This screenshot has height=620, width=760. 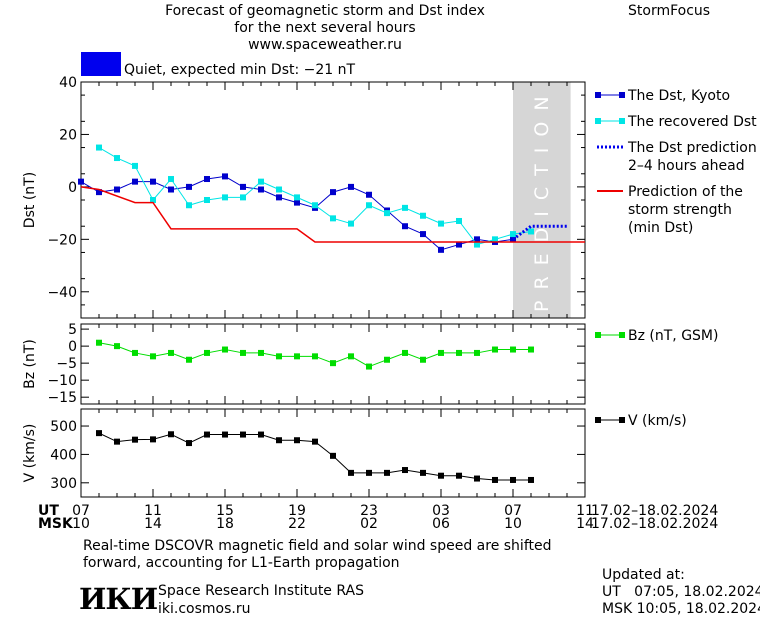 What do you see at coordinates (681, 592) in the screenshot?
I see `updated-ut: UT 07:05, 18.02.2024` at bounding box center [681, 592].